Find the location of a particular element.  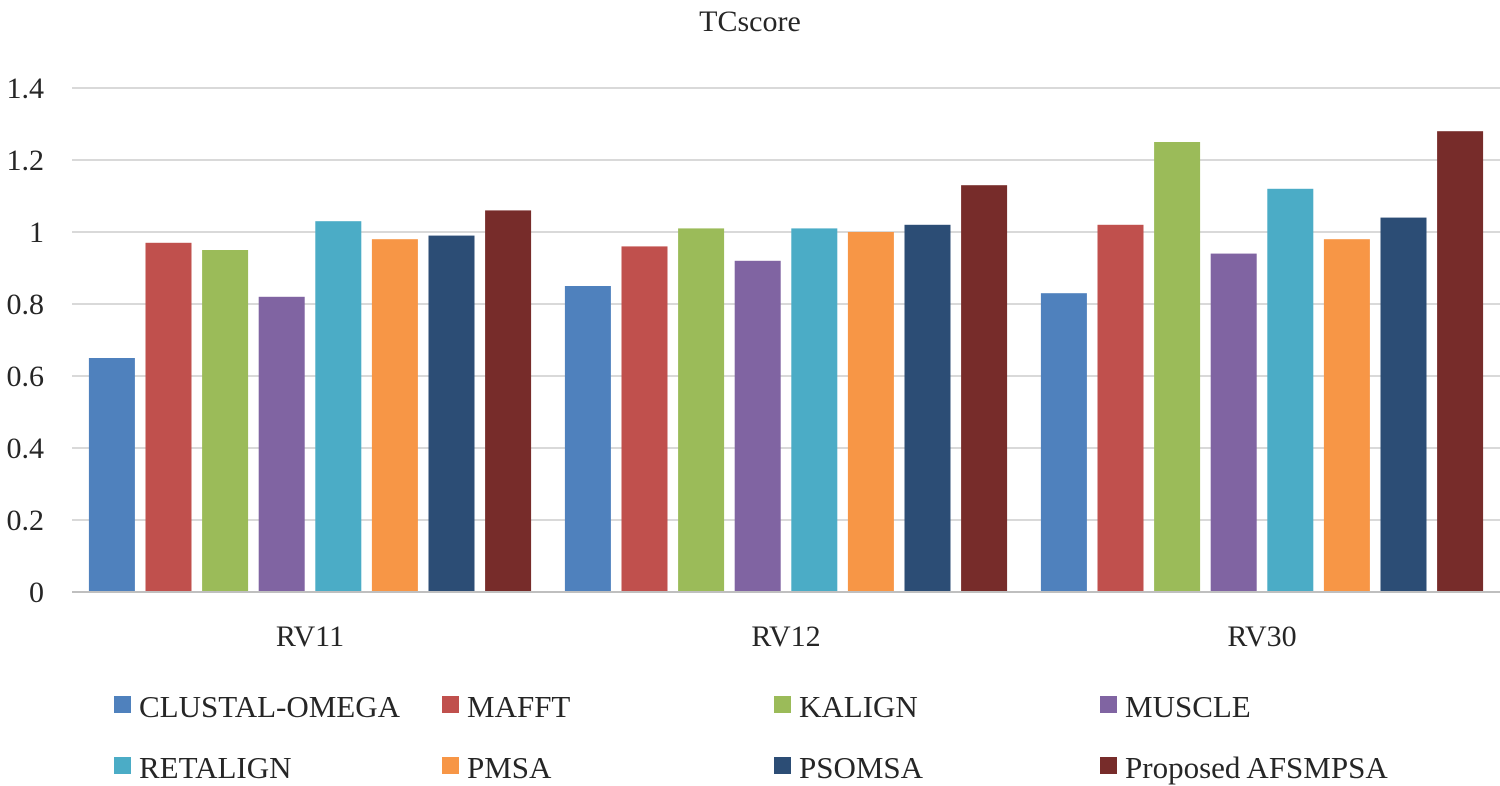

legend-label: PMSA is located at coordinates (509, 767).